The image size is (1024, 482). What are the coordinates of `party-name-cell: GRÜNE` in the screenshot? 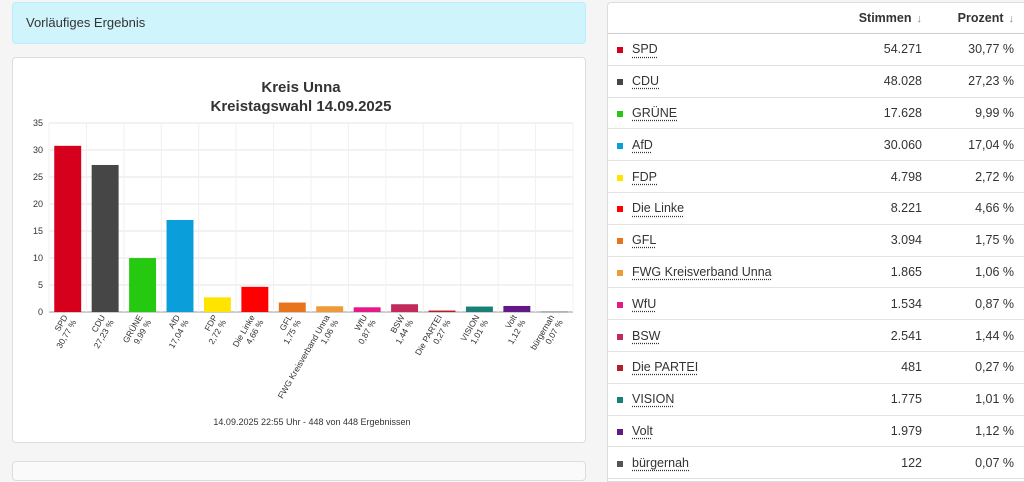 It's located at (722, 113).